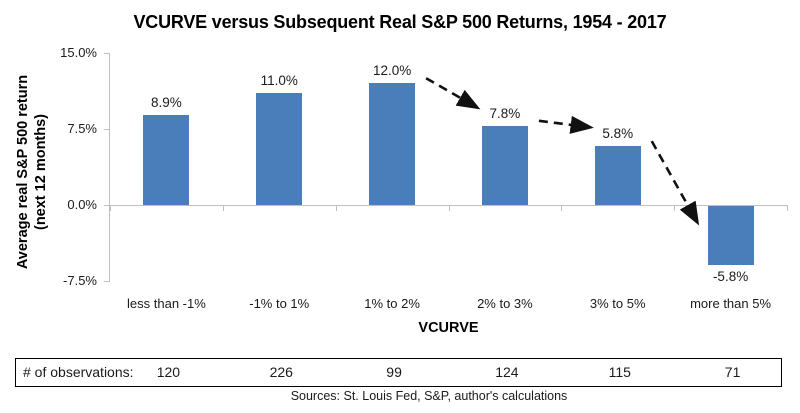 The width and height of the screenshot is (800, 413). What do you see at coordinates (505, 303) in the screenshot?
I see `category-label: 2% to 3%` at bounding box center [505, 303].